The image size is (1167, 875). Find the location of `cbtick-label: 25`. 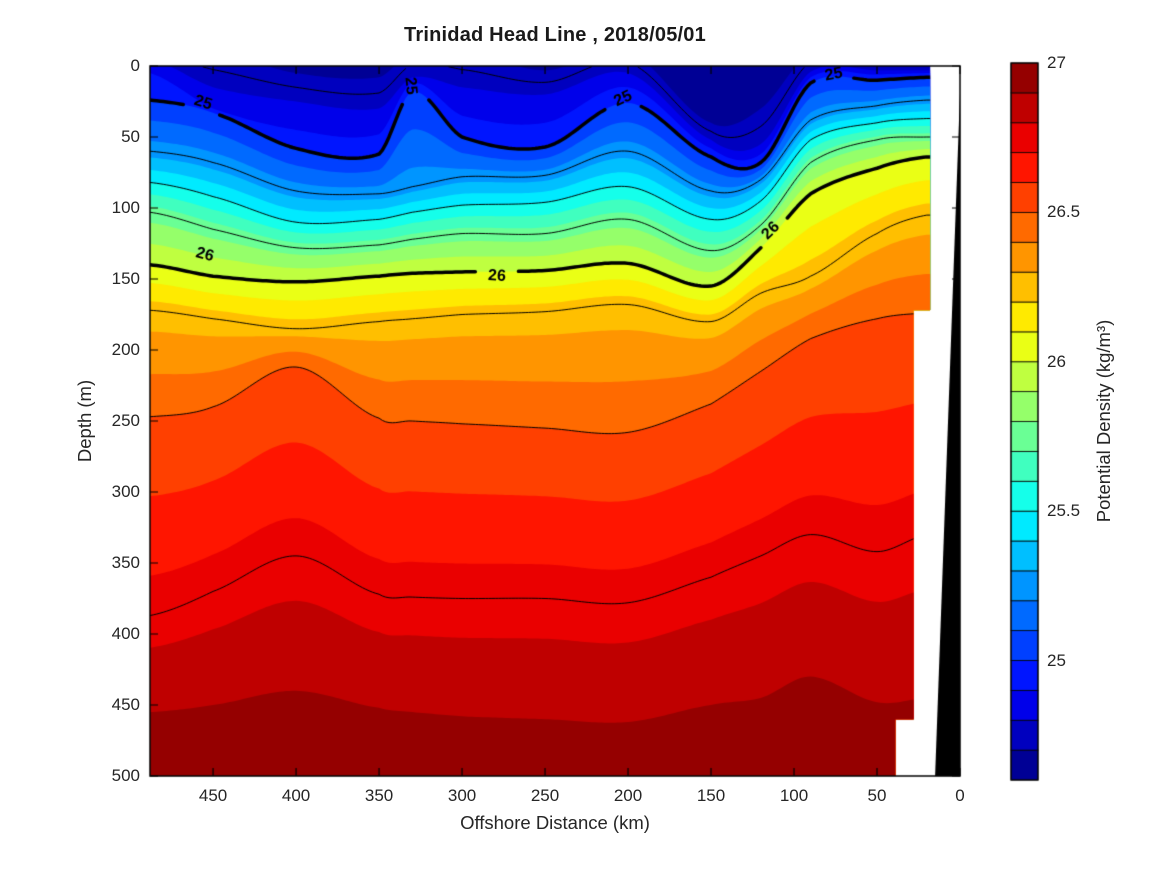

cbtick-label: 25 is located at coordinates (1056, 660).